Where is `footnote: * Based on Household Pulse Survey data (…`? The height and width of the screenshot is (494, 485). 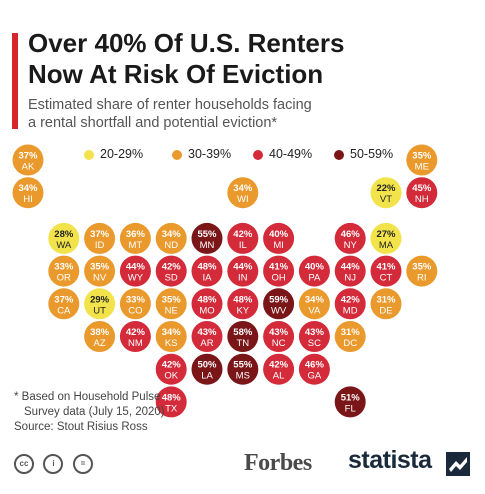
footnote: * Based on Household Pulse Survey data (… is located at coordinates (114, 412).